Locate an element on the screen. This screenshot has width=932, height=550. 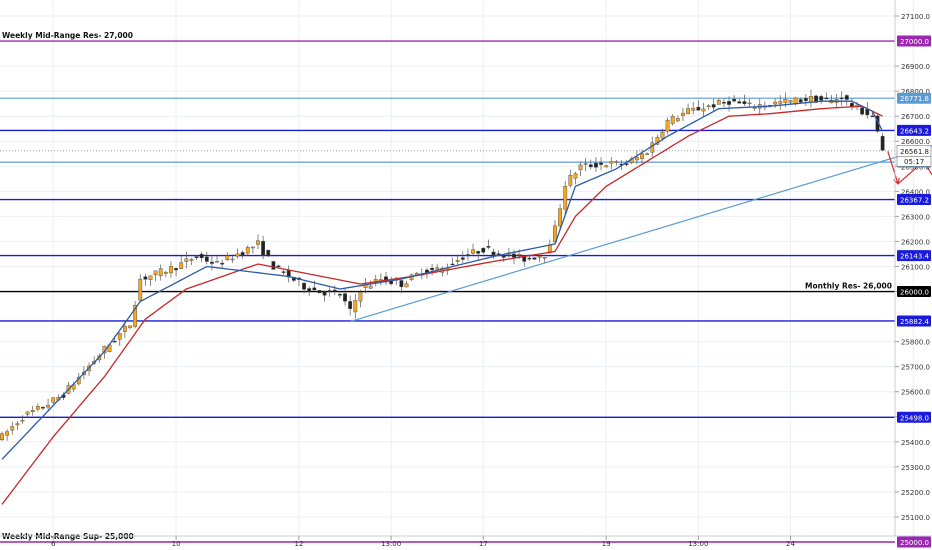
level-annotation: Monthly Res- 26,000 is located at coordinates (848, 286).